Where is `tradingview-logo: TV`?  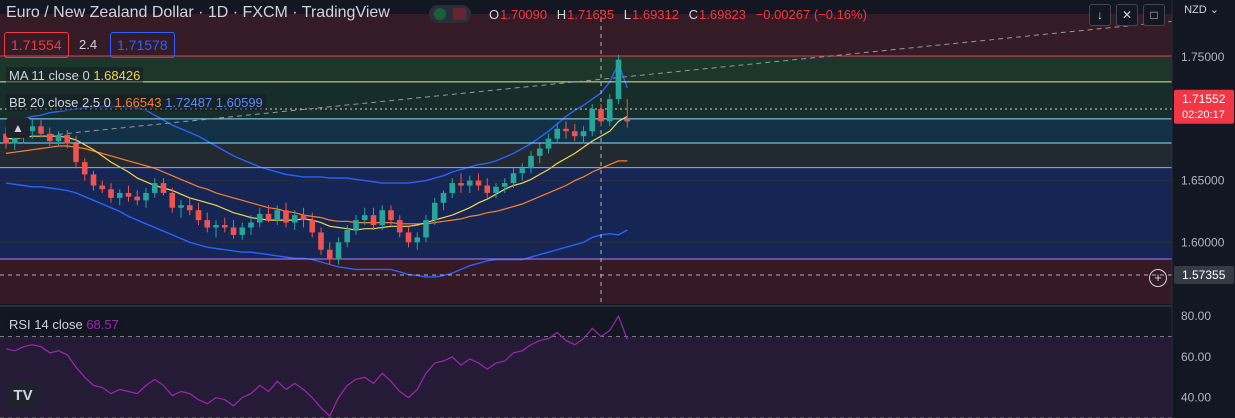 tradingview-logo: TV is located at coordinates (23, 396).